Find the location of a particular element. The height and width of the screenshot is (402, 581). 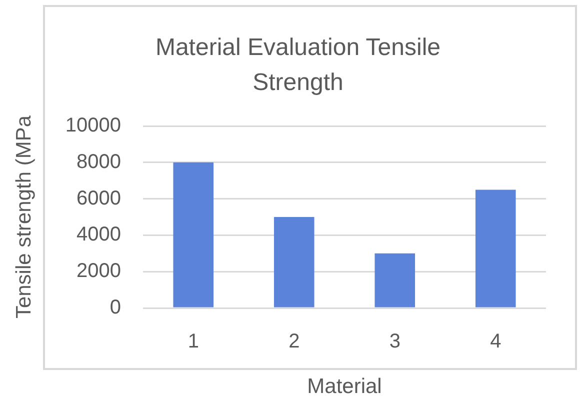

y-tick-label: 0 is located at coordinates (115, 307).